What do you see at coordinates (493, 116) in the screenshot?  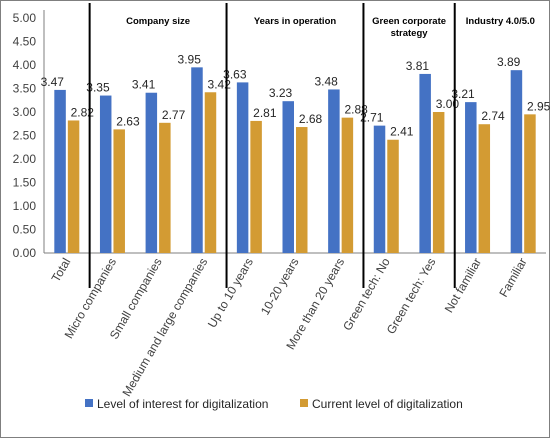 I see `data-label: 2.74` at bounding box center [493, 116].